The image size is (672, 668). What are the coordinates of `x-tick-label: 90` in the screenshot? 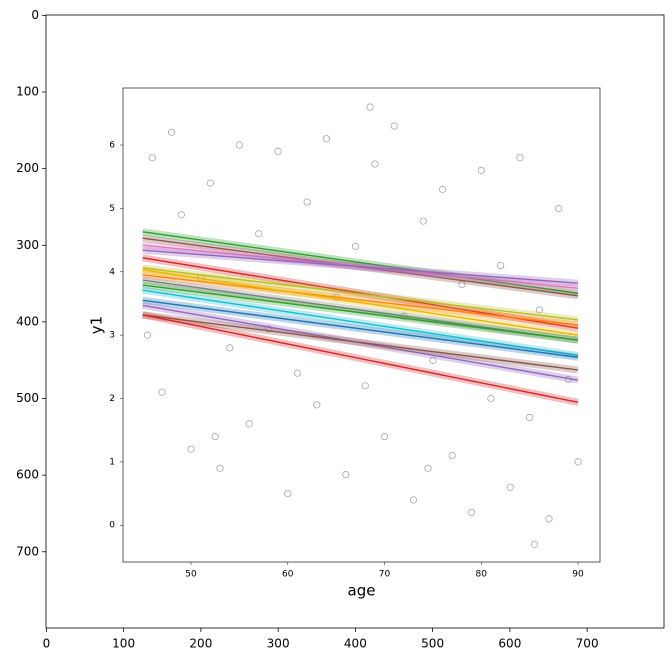 It's located at (578, 575).